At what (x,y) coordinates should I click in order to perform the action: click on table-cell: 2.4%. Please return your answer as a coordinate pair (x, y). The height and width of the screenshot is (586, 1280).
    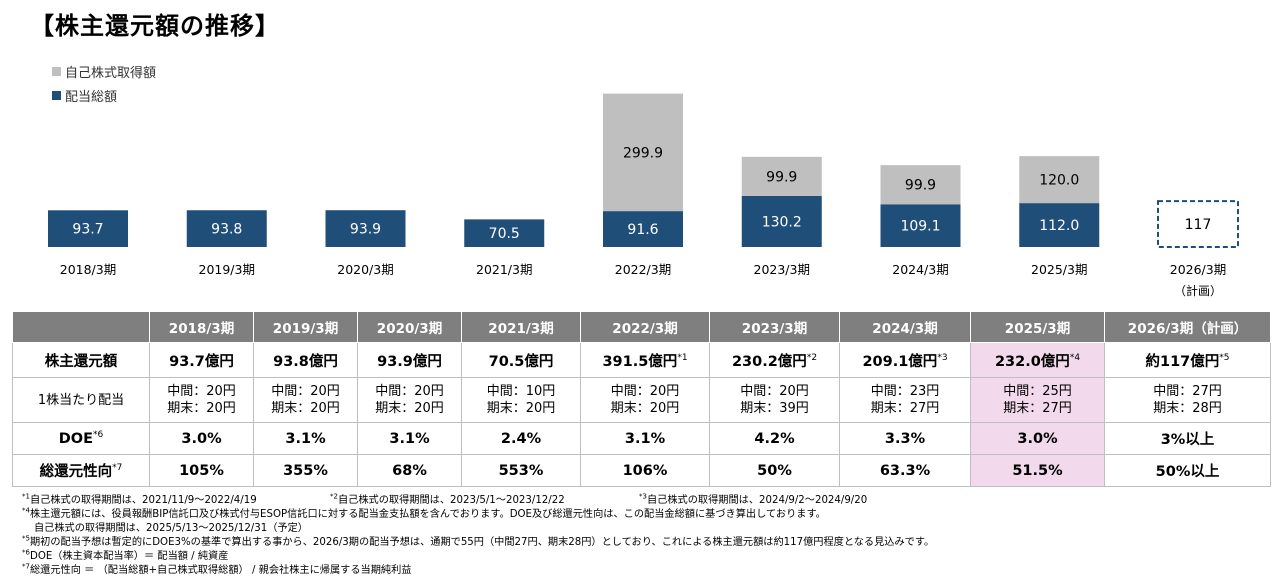
    Looking at the image, I should click on (521, 438).